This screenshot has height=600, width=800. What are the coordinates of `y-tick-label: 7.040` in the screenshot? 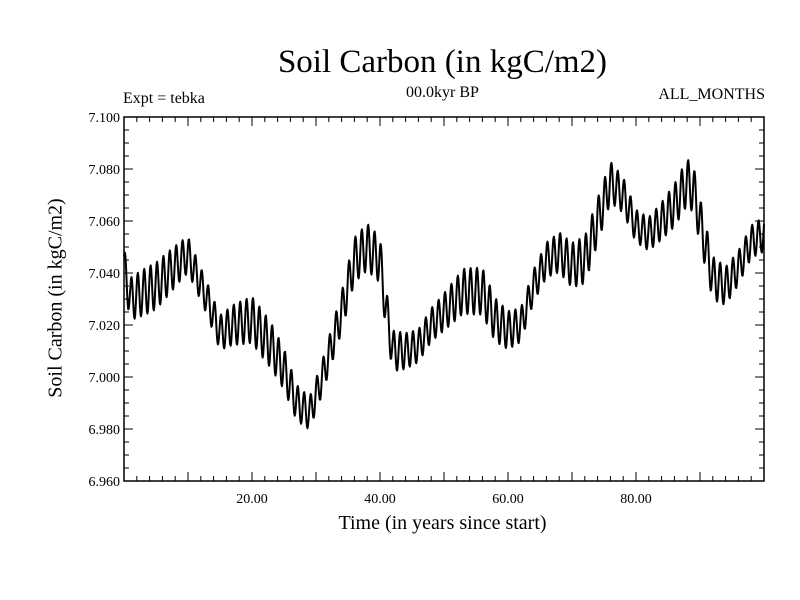 It's located at (105, 274).